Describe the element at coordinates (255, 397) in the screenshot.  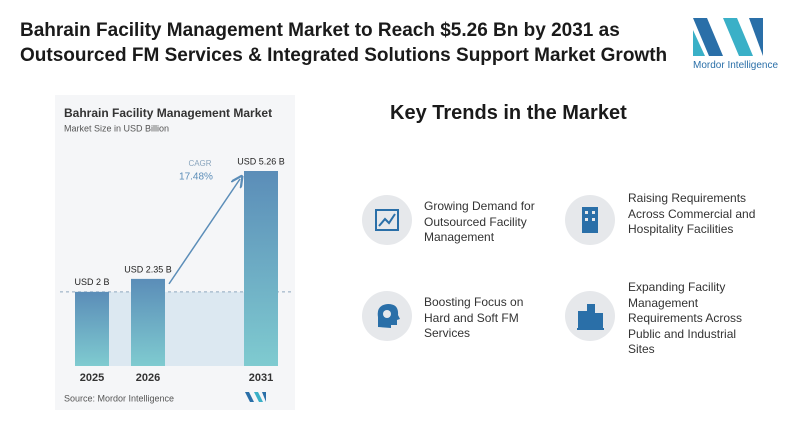
I see `source-logo` at that location.